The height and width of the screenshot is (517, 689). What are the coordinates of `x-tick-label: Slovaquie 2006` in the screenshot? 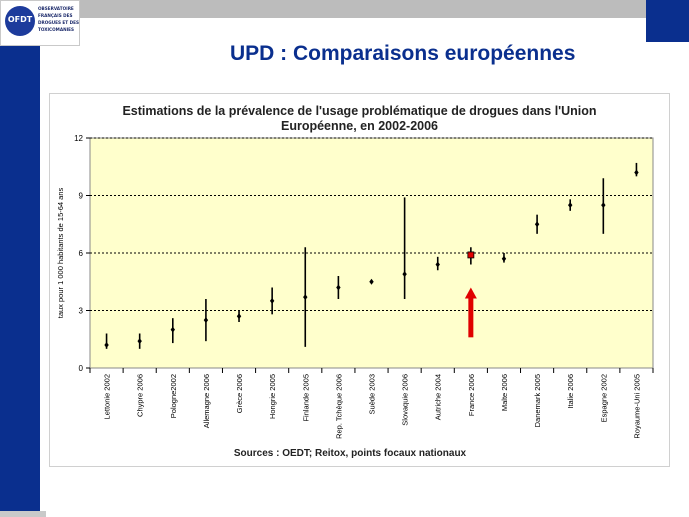 It's located at (405, 400).